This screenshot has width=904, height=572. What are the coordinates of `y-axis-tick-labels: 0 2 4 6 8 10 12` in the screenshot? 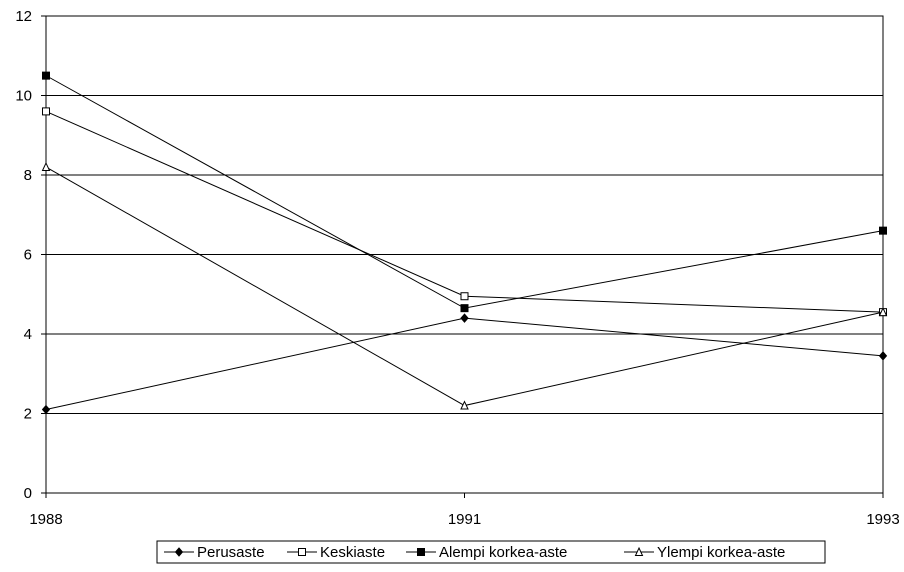 It's located at (23, 255).